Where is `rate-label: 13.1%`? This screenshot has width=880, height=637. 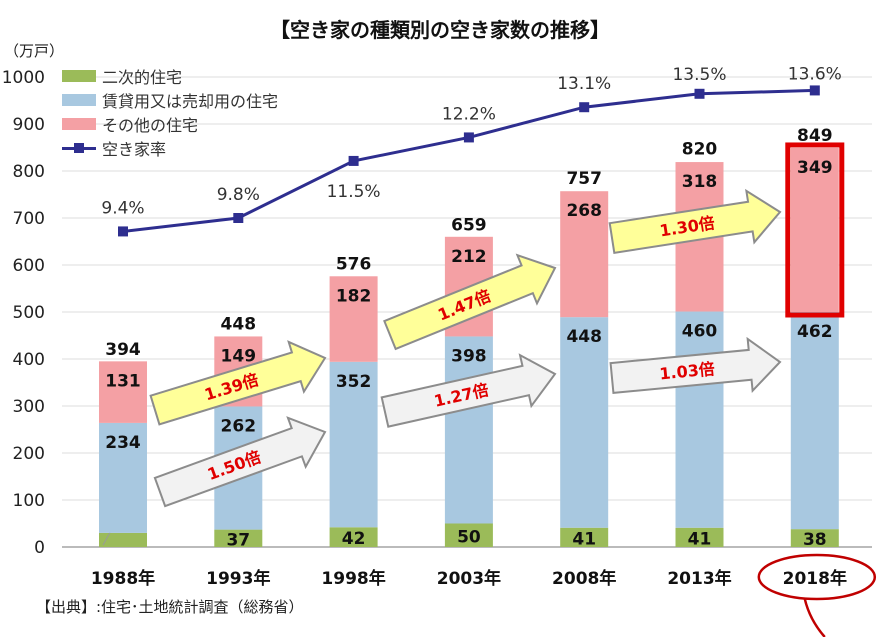 rate-label: 13.1% is located at coordinates (584, 84).